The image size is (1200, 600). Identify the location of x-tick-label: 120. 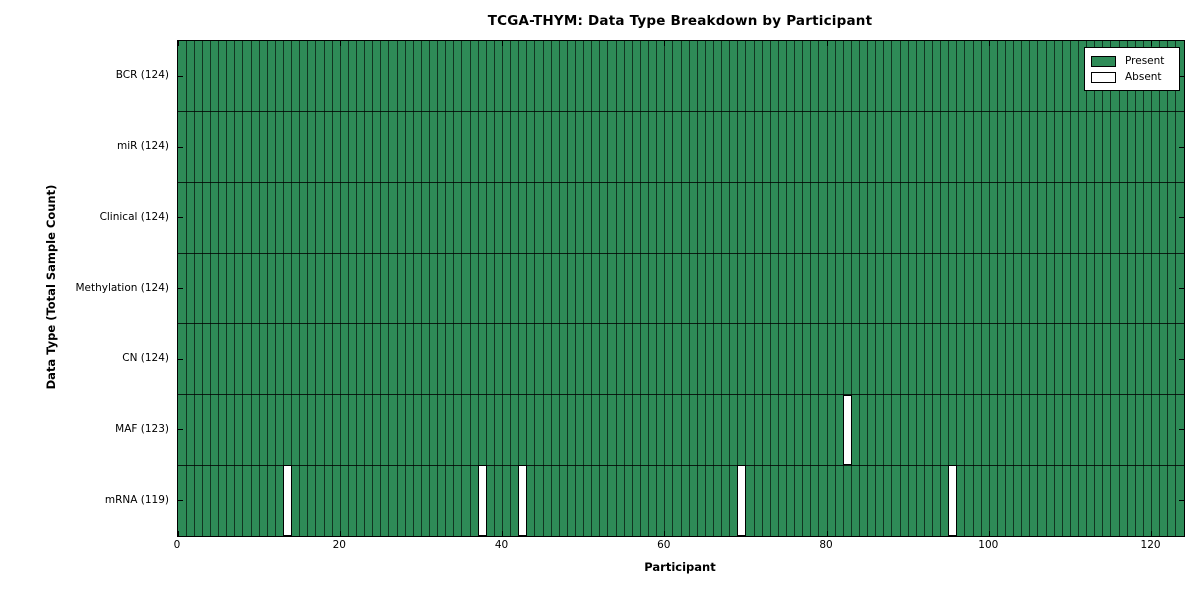
(1150, 545).